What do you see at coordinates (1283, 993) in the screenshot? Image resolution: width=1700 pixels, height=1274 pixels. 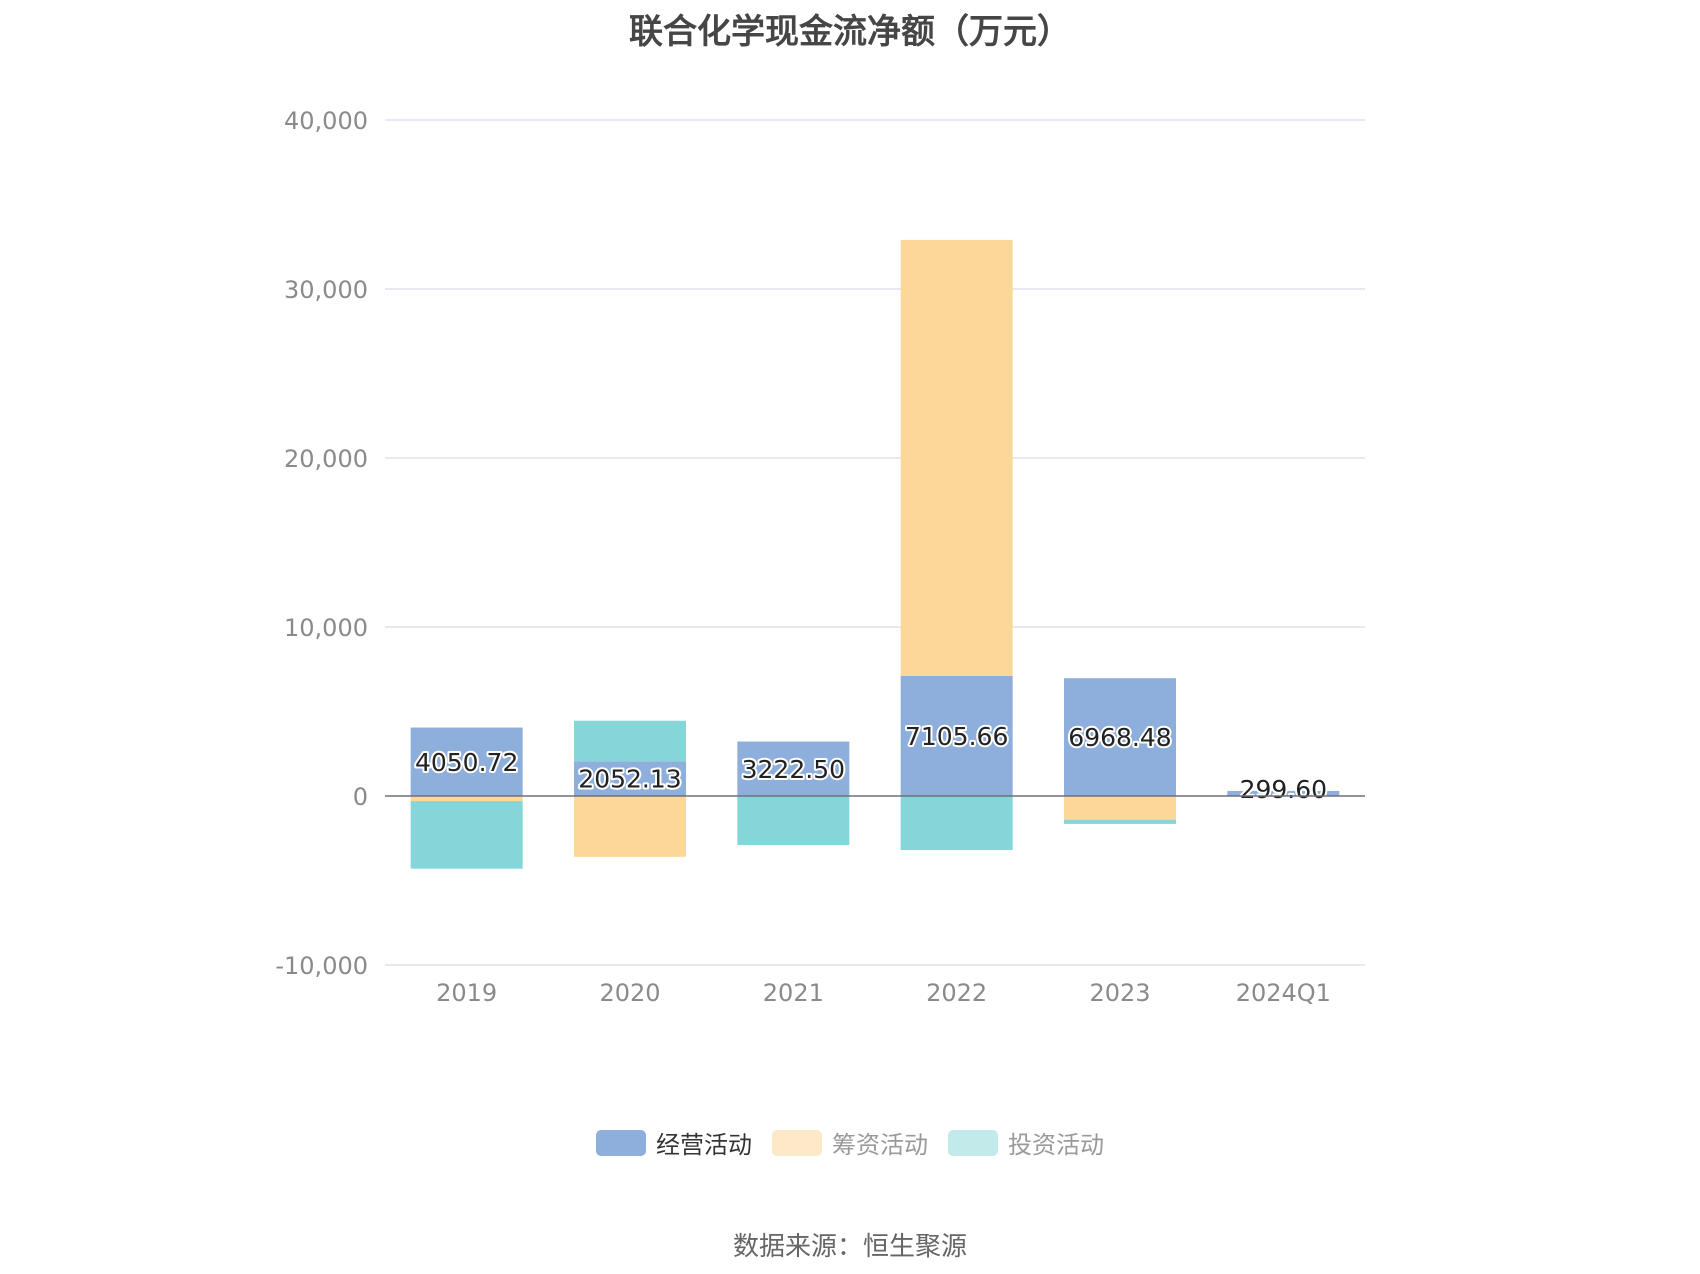 I see `x-tick-label: 2024Q1` at bounding box center [1283, 993].